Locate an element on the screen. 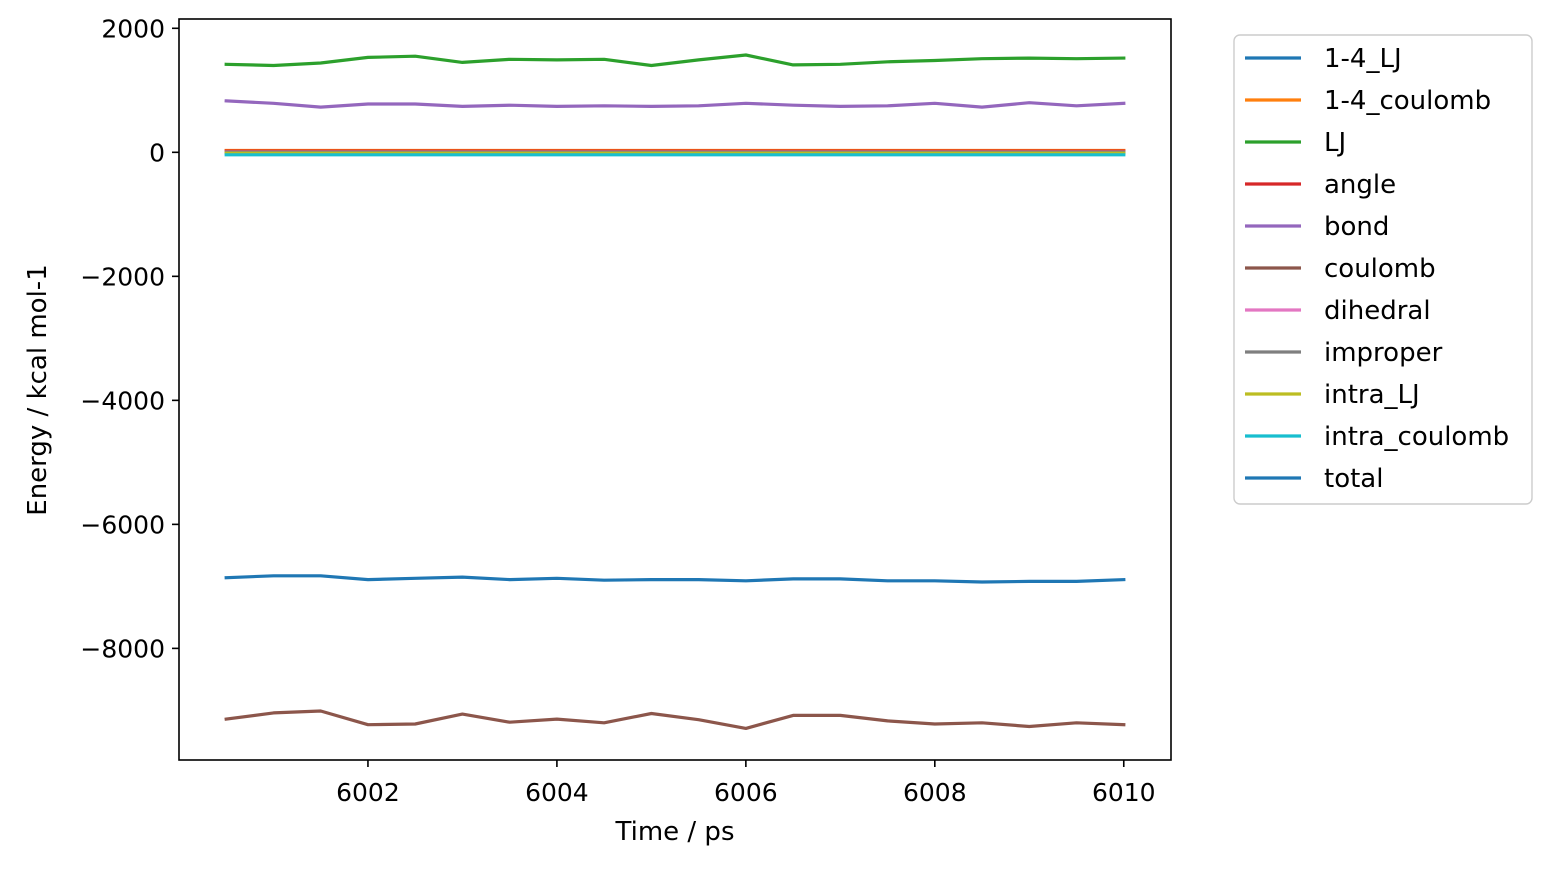  y-tick-label: −4000 is located at coordinates (122, 400).